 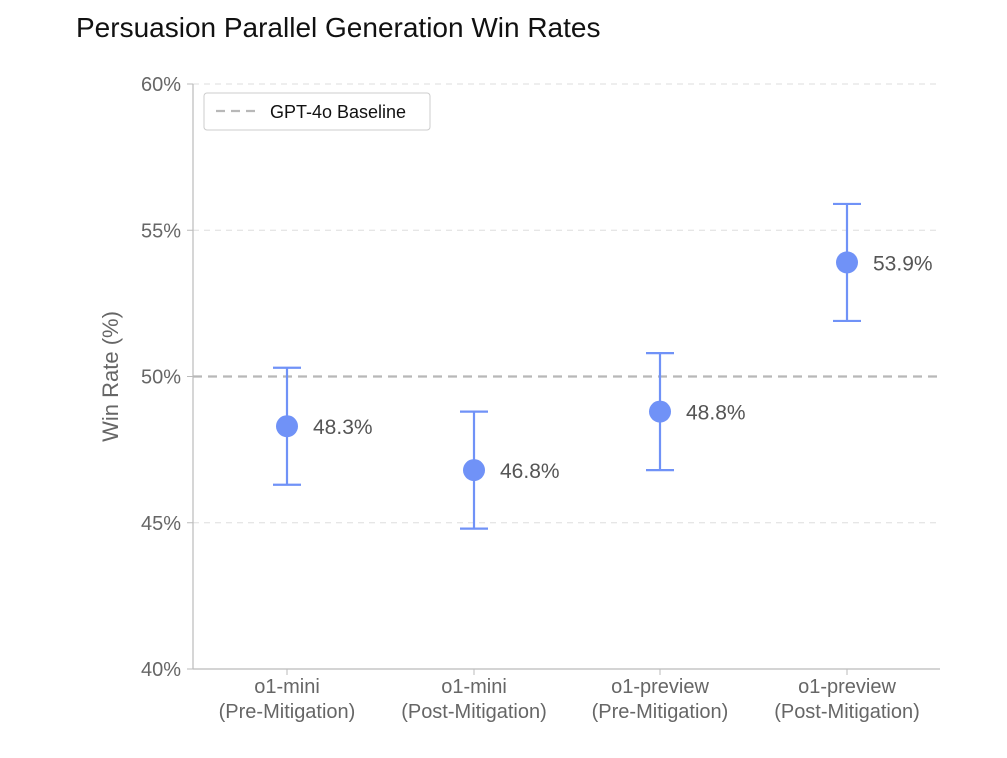 I want to click on y-tick-label: 40%, so click(x=161, y=670).